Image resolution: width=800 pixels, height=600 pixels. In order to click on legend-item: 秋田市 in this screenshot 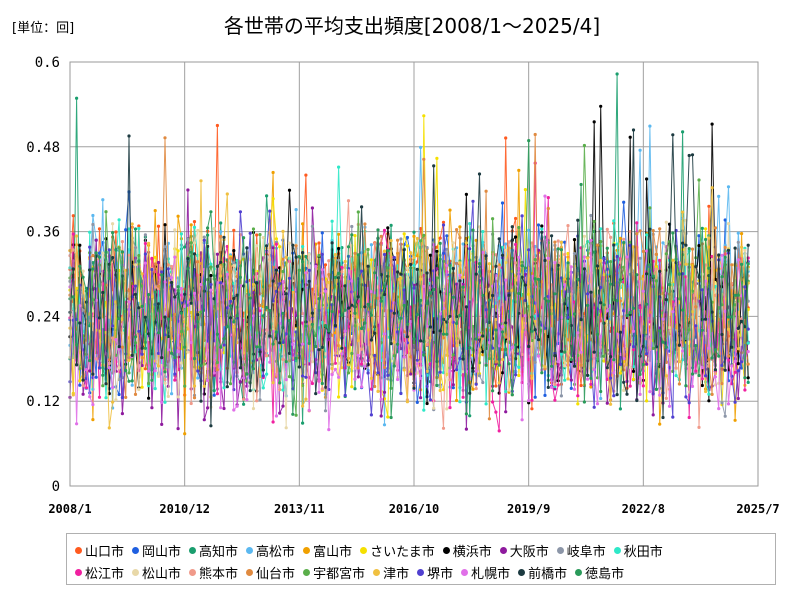, I will do `click(638, 550)`.